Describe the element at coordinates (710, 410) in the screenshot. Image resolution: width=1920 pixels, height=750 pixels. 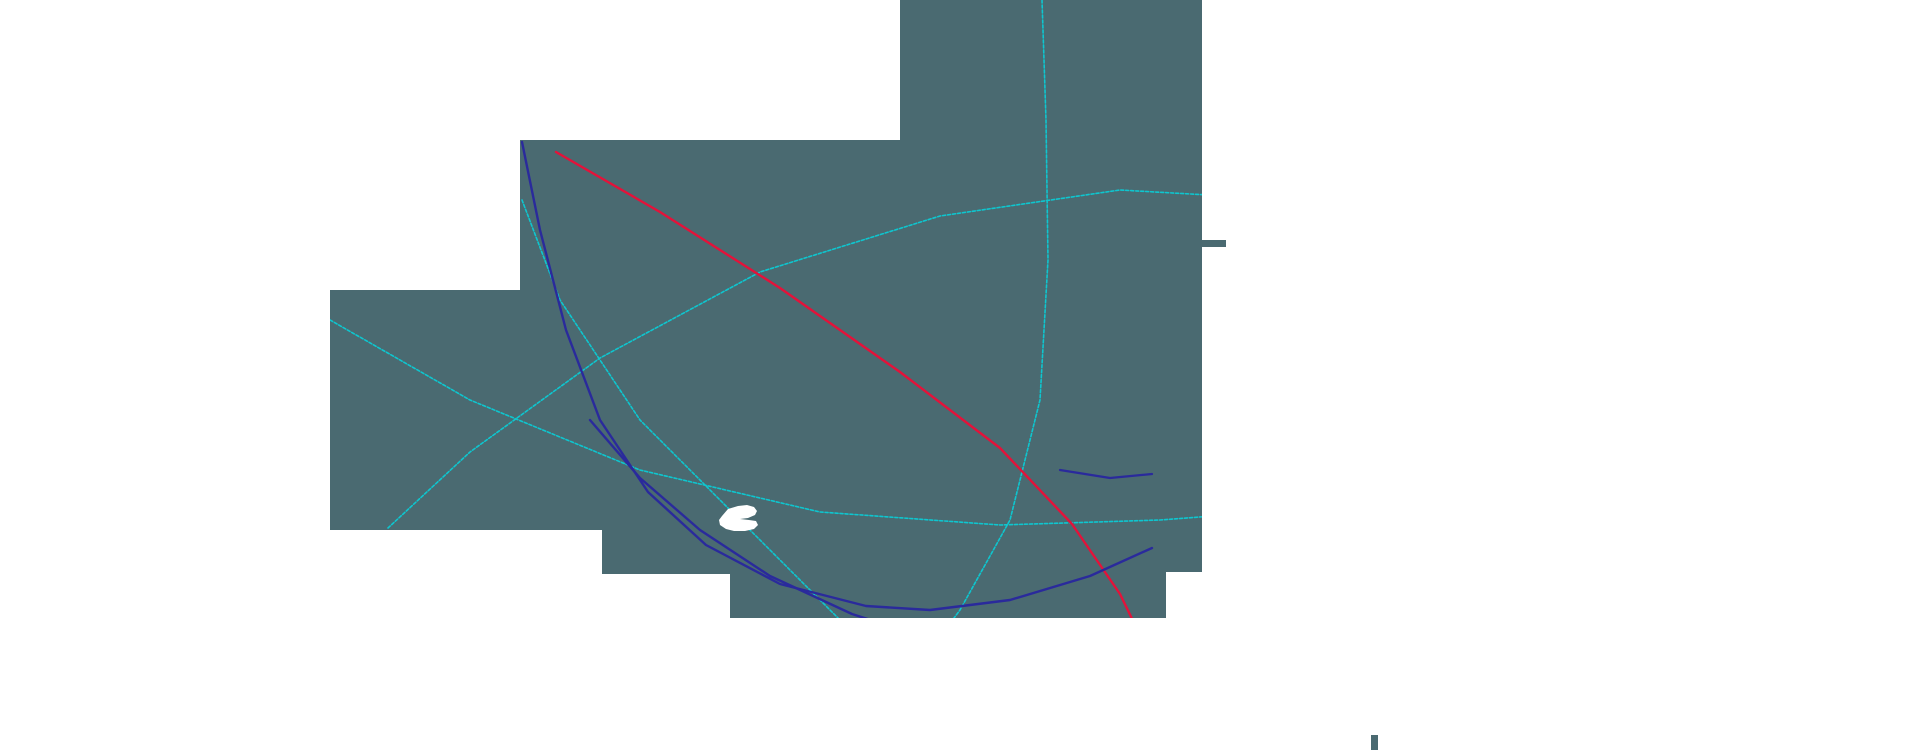
I see `tile-r2-c2` at that location.